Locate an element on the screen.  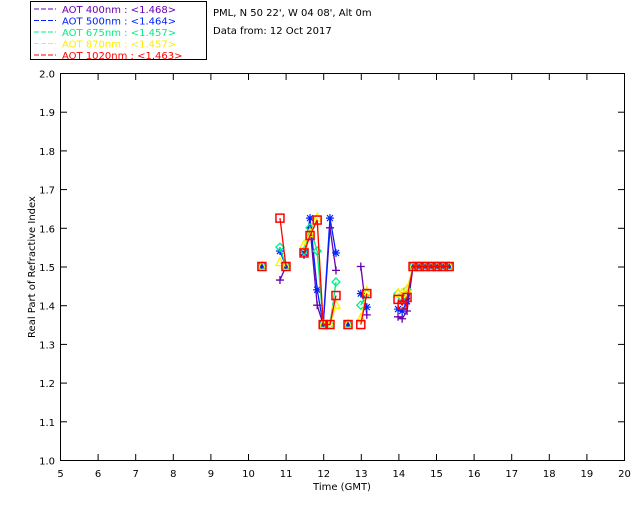
x-tick-label: 10 is located at coordinates (248, 474).